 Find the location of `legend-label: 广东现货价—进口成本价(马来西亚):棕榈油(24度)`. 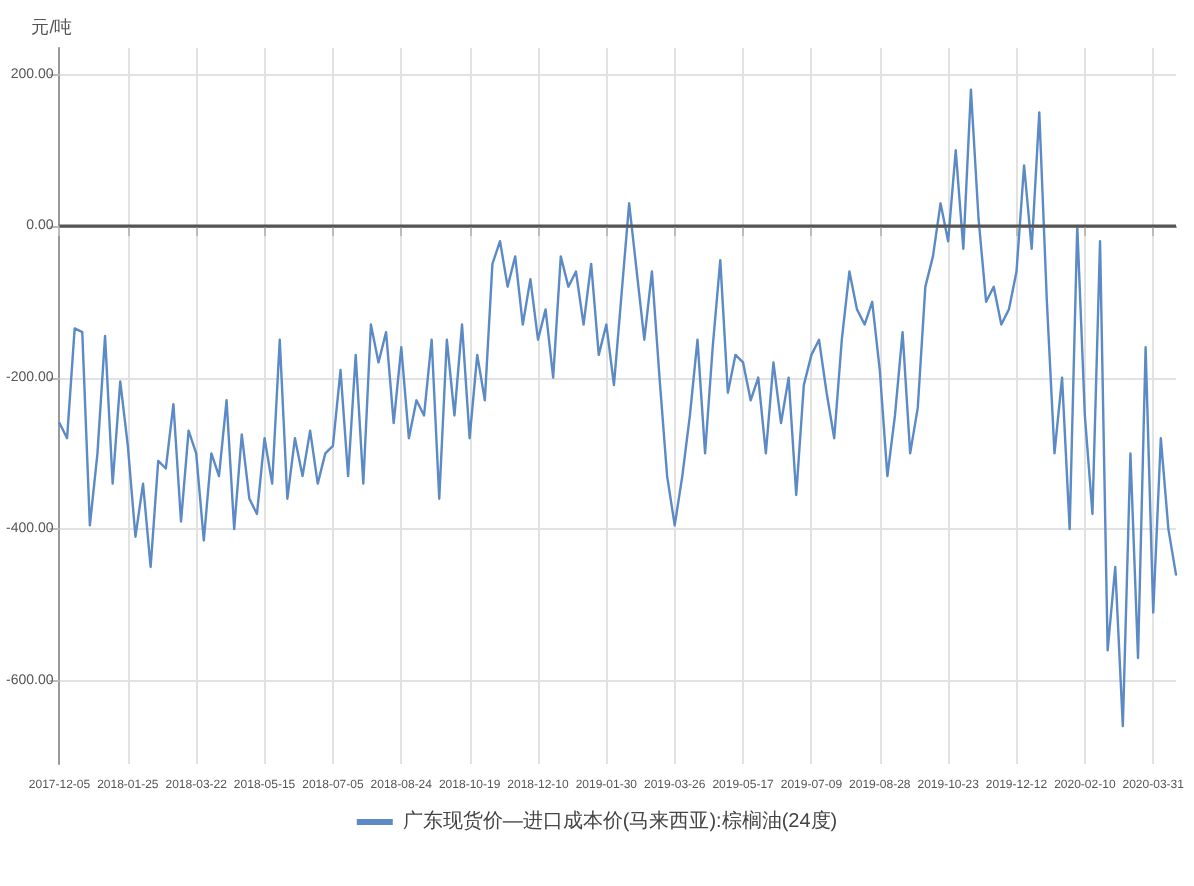

legend-label: 广东现货价—进口成本价(马来西亚):棕榈油(24度) is located at coordinates (620, 821).